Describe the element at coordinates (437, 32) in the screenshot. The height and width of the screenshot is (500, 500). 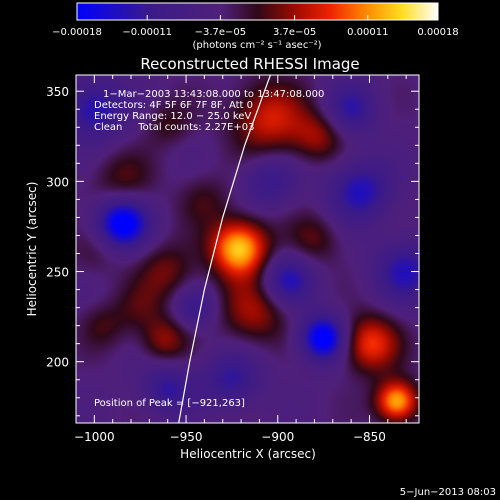
I see `colorbar-tick-label: 0.00018` at that location.